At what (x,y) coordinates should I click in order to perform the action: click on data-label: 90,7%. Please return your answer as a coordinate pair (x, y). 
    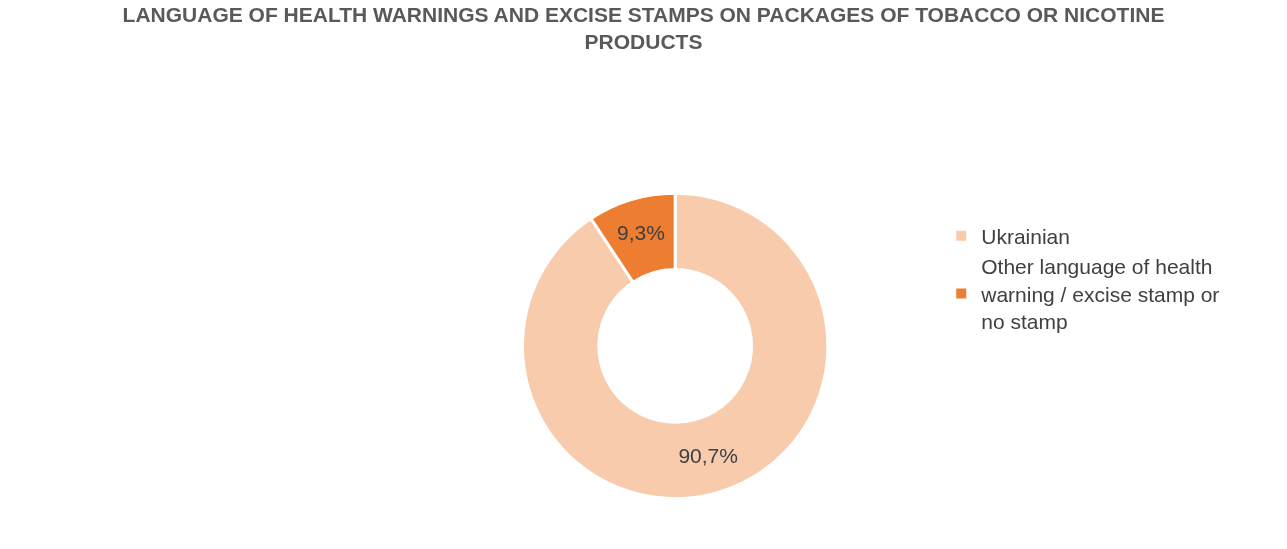
    Looking at the image, I should click on (708, 456).